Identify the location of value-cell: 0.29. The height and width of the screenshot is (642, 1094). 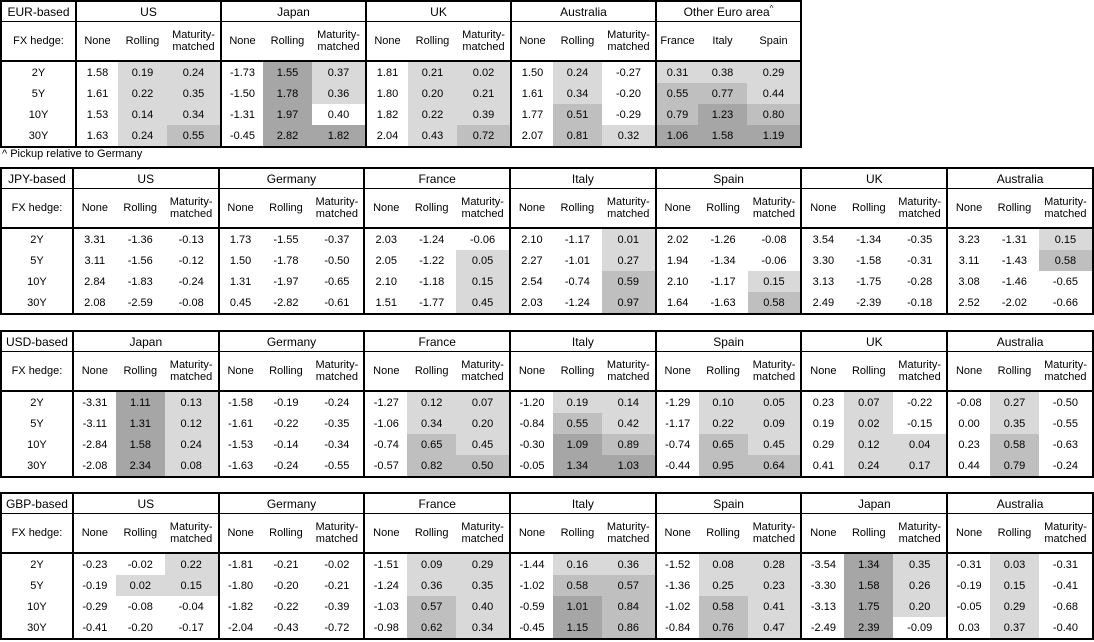
(774, 72).